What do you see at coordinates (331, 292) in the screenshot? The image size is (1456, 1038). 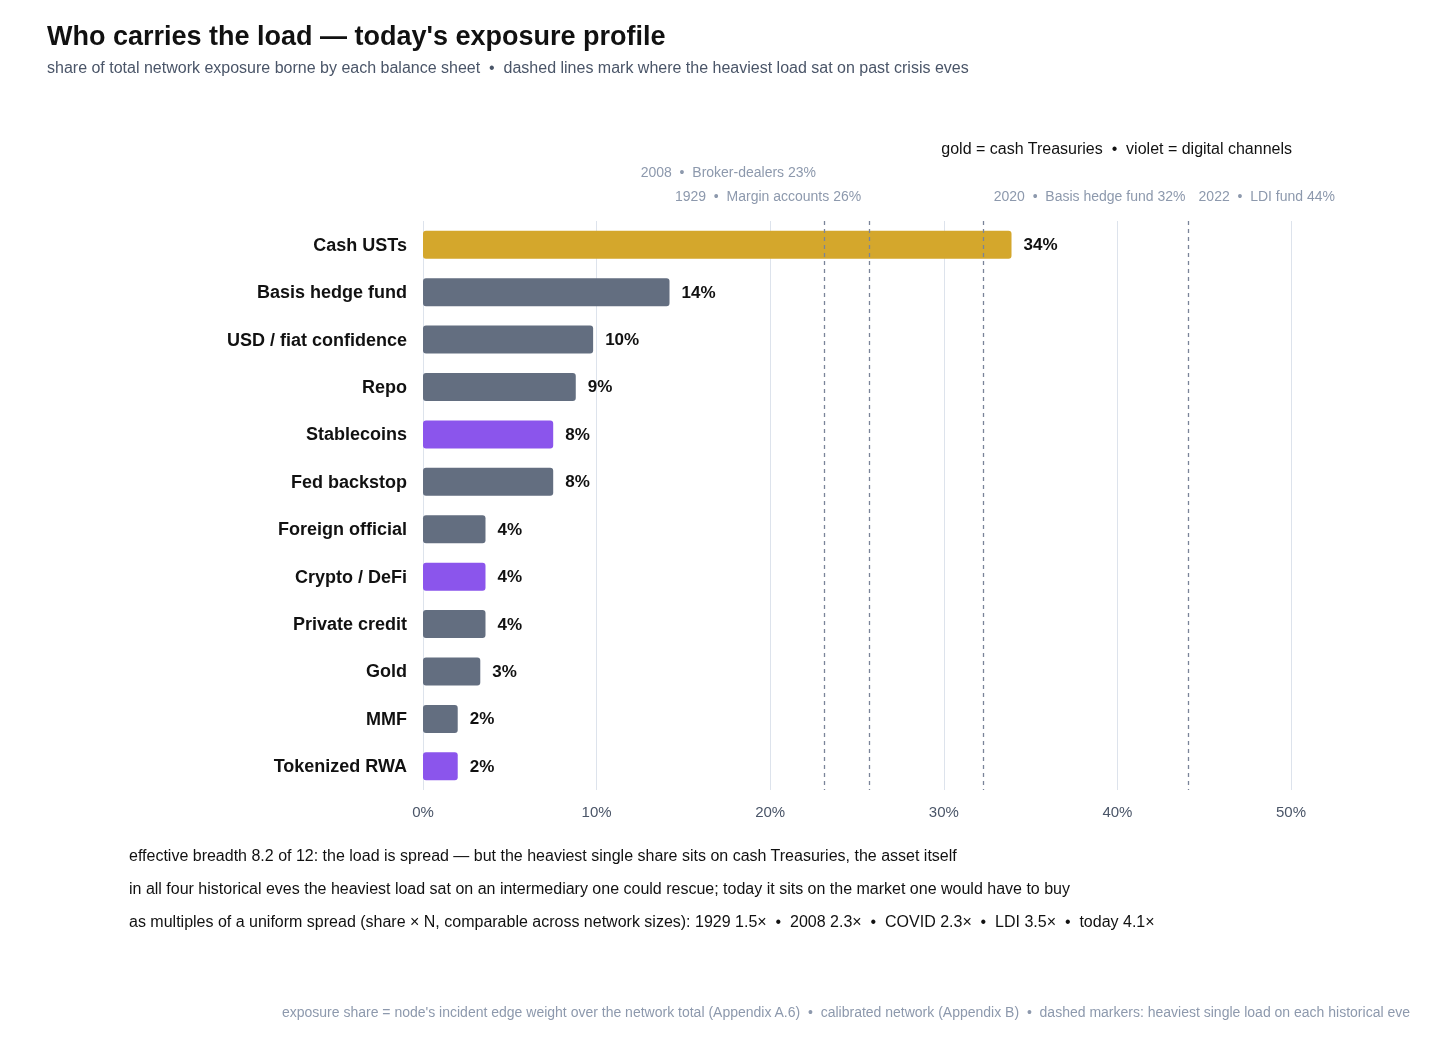 I see `y-tick-label: Basis hedge fund` at bounding box center [331, 292].